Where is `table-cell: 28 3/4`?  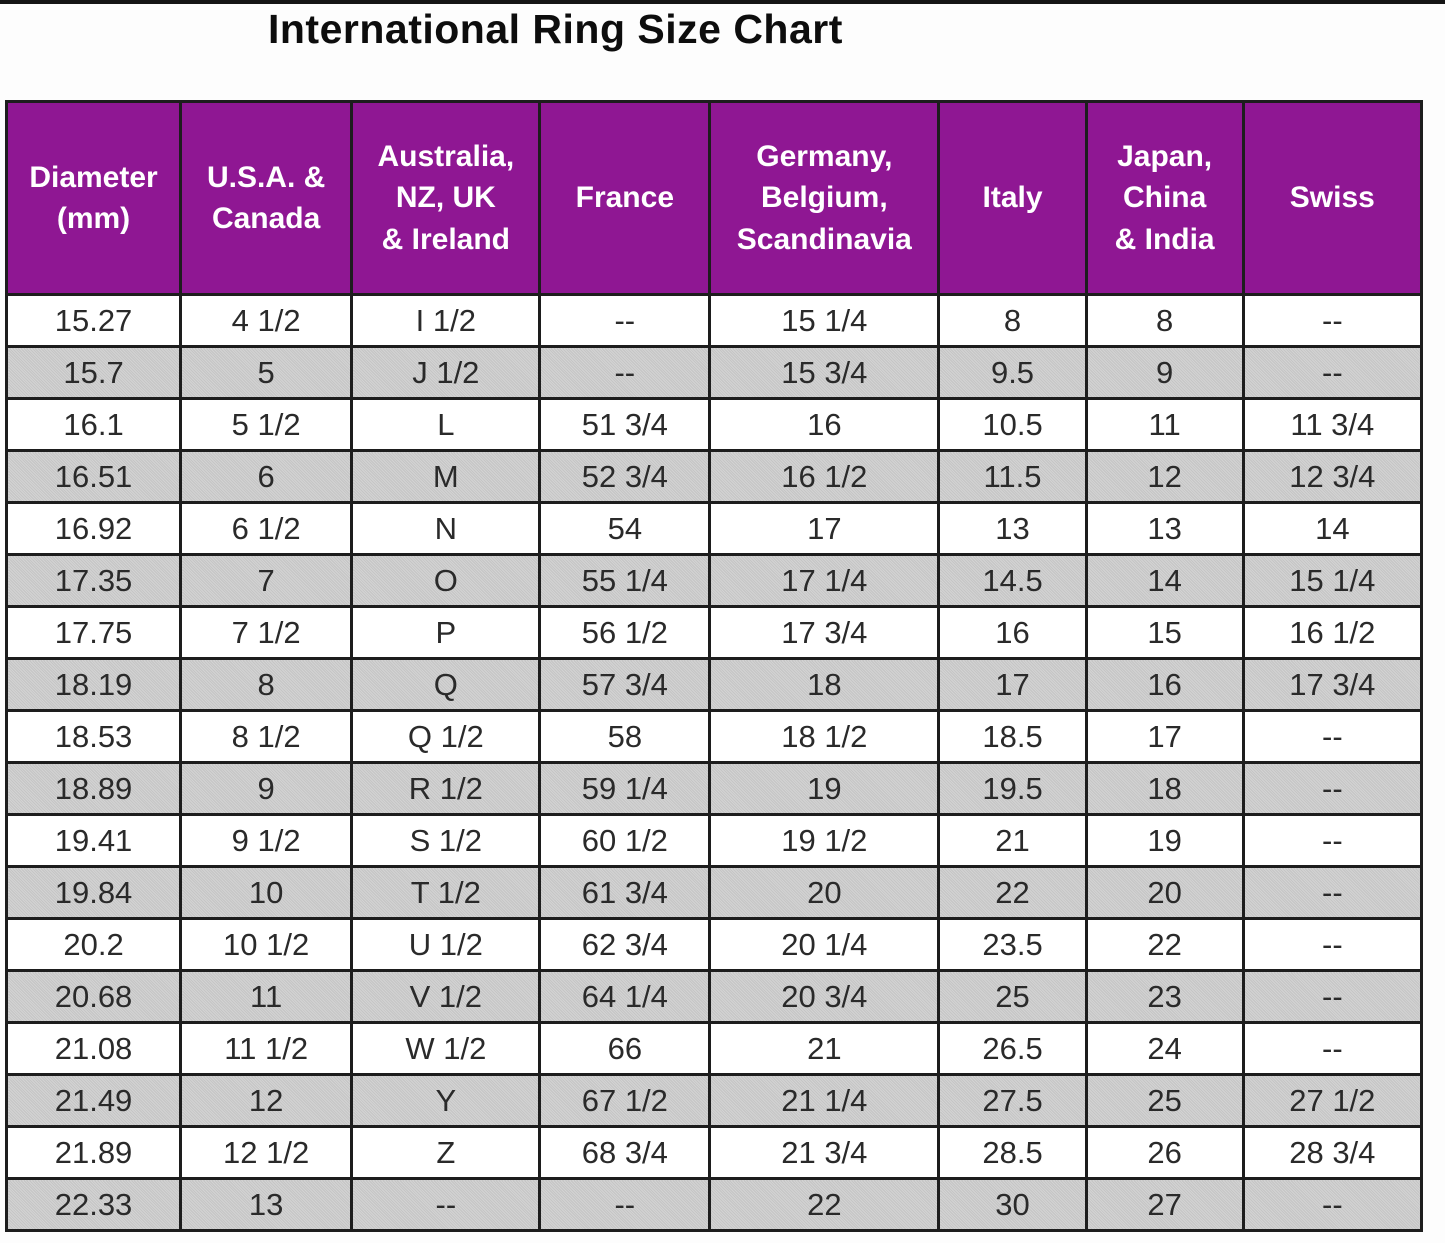 table-cell: 28 3/4 is located at coordinates (1332, 1152).